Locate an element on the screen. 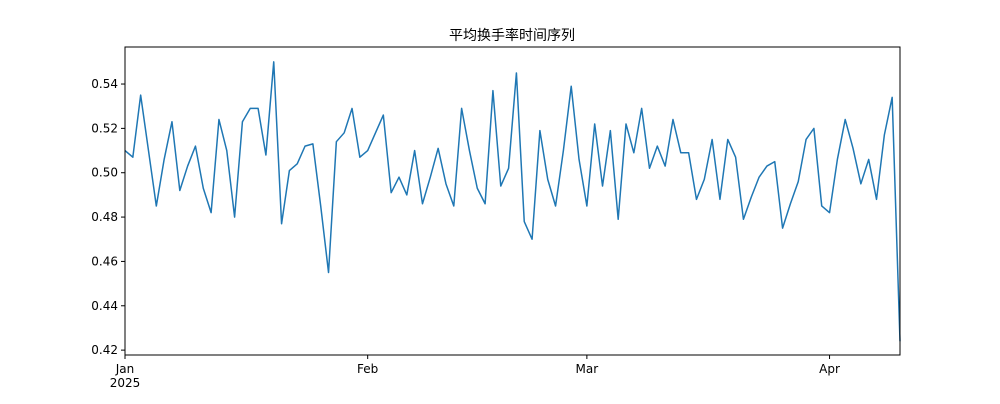  y-tick-label: 0.54 is located at coordinates (104, 84).